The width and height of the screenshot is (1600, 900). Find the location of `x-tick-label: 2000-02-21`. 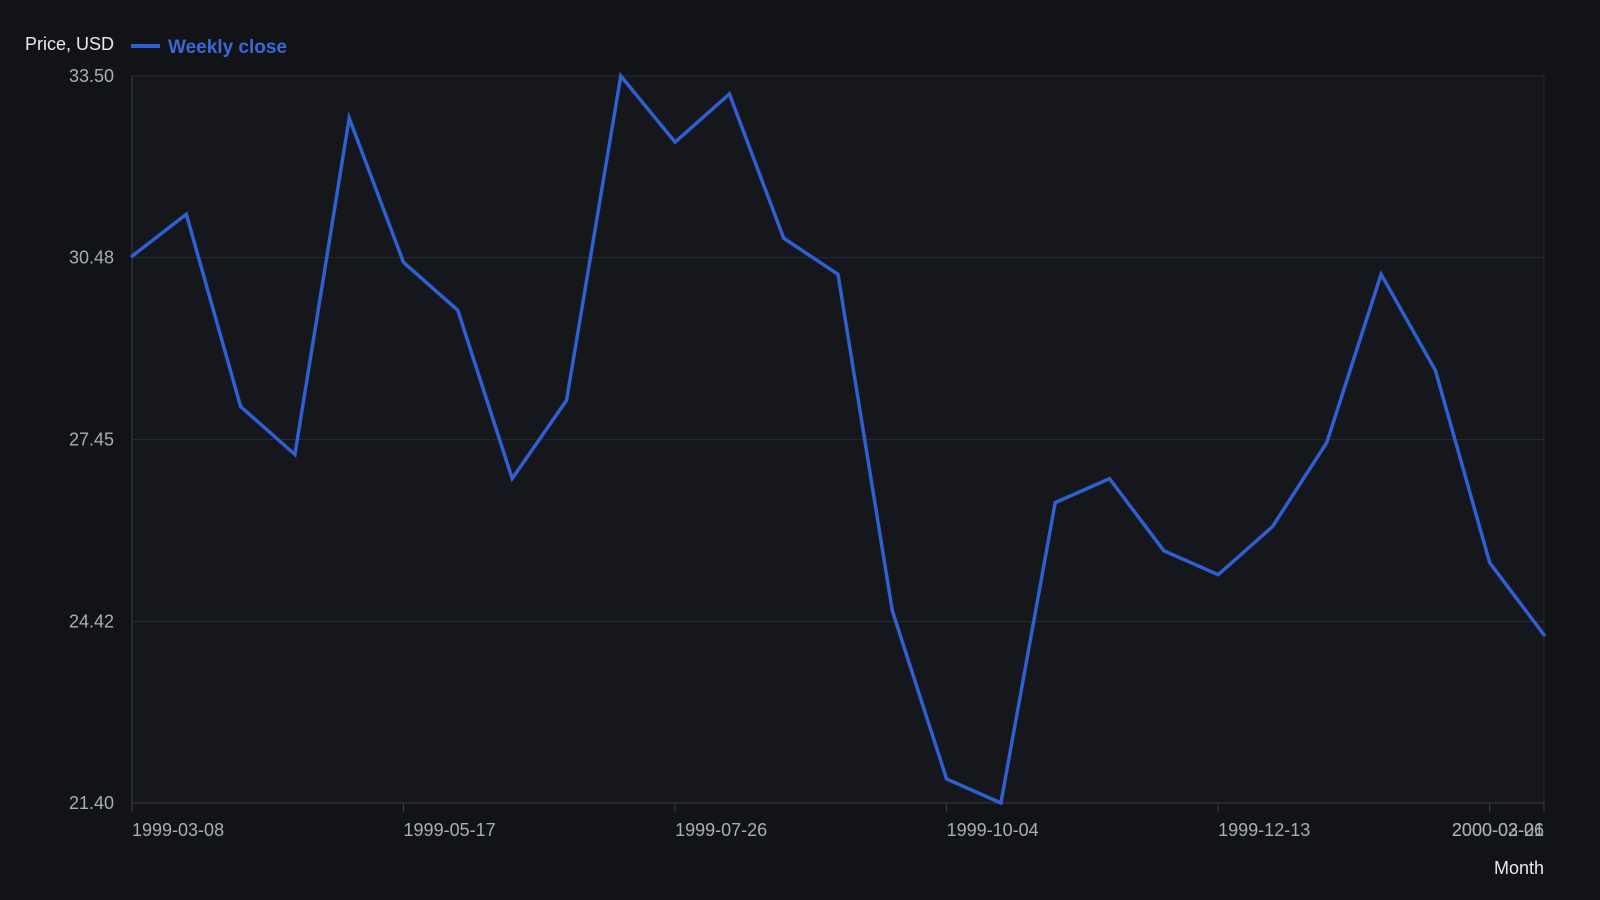

x-tick-label: 2000-02-21 is located at coordinates (1498, 830).